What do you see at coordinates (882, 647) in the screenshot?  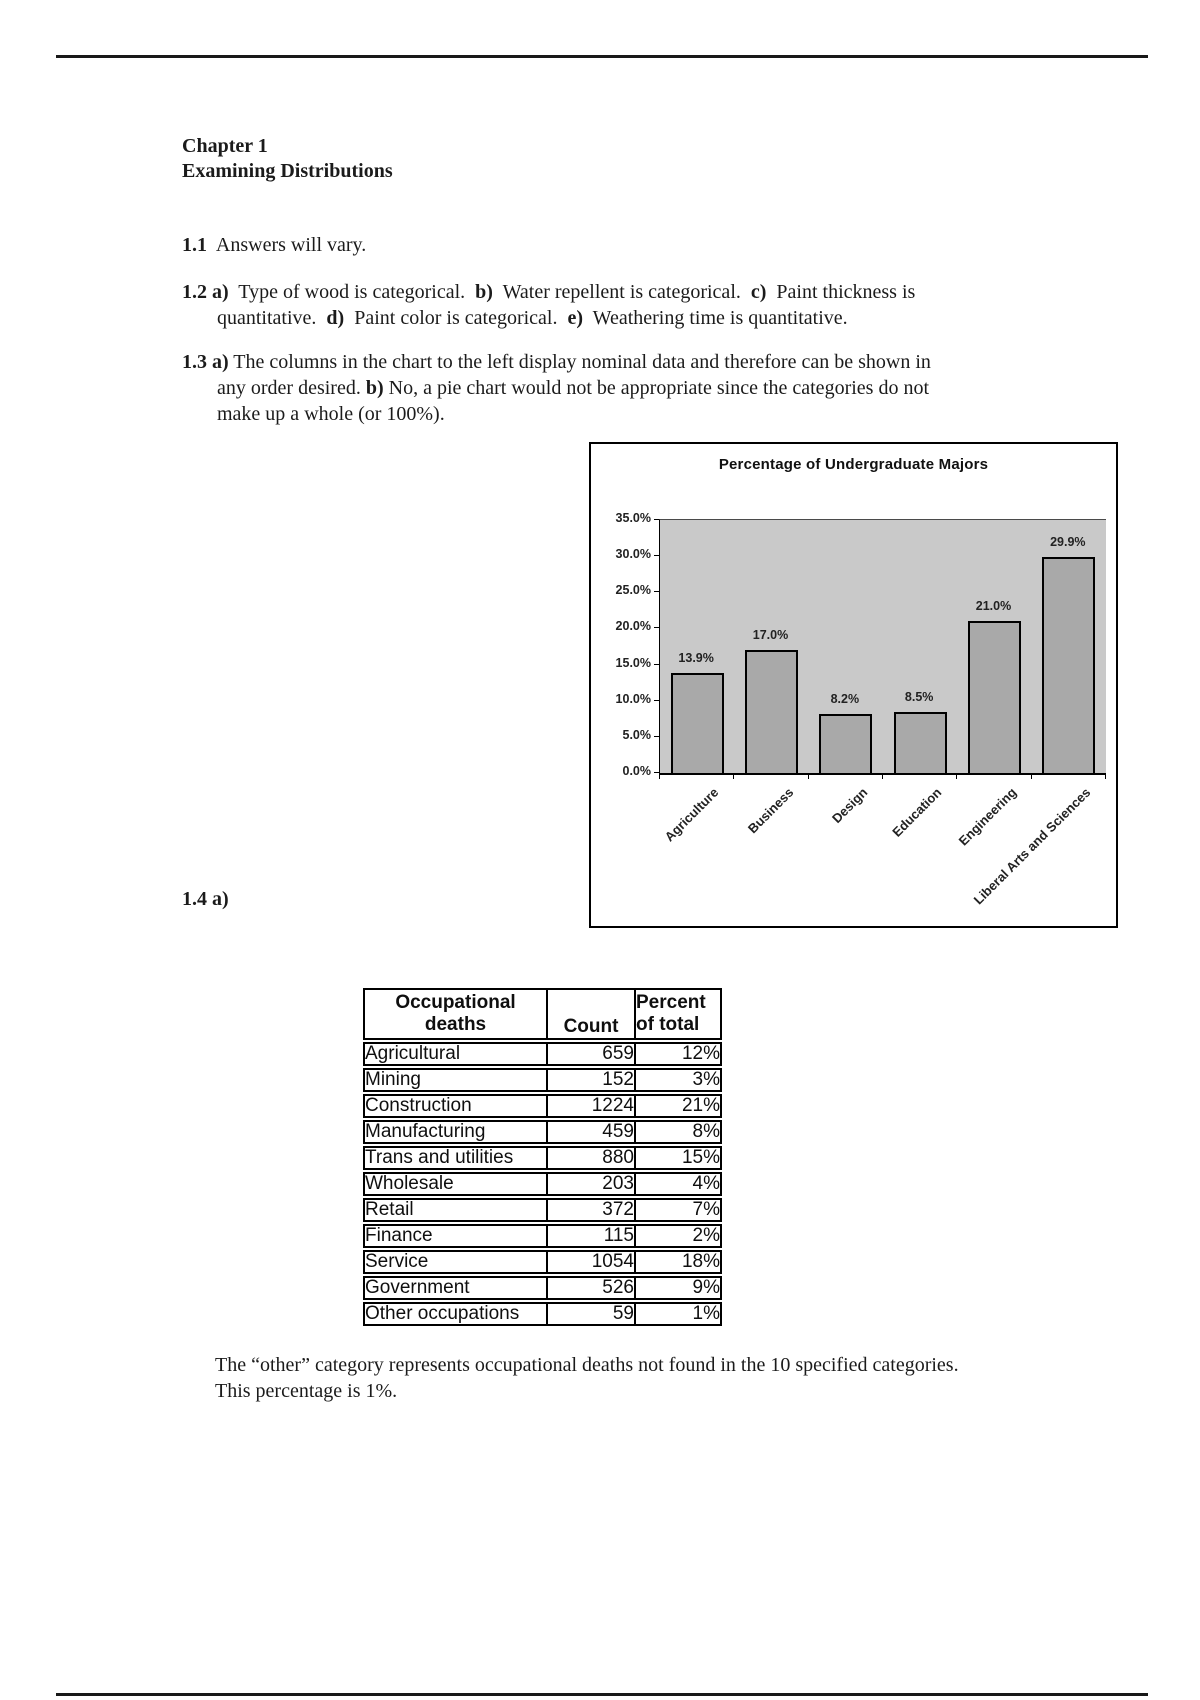 I see `plot-area` at bounding box center [882, 647].